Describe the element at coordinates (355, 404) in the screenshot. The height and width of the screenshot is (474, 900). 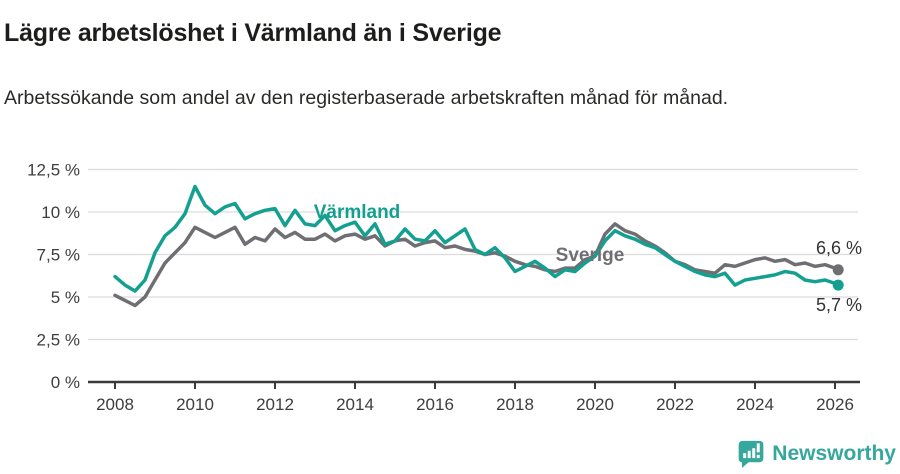
I see `x-axis-tick-label: 2014` at that location.